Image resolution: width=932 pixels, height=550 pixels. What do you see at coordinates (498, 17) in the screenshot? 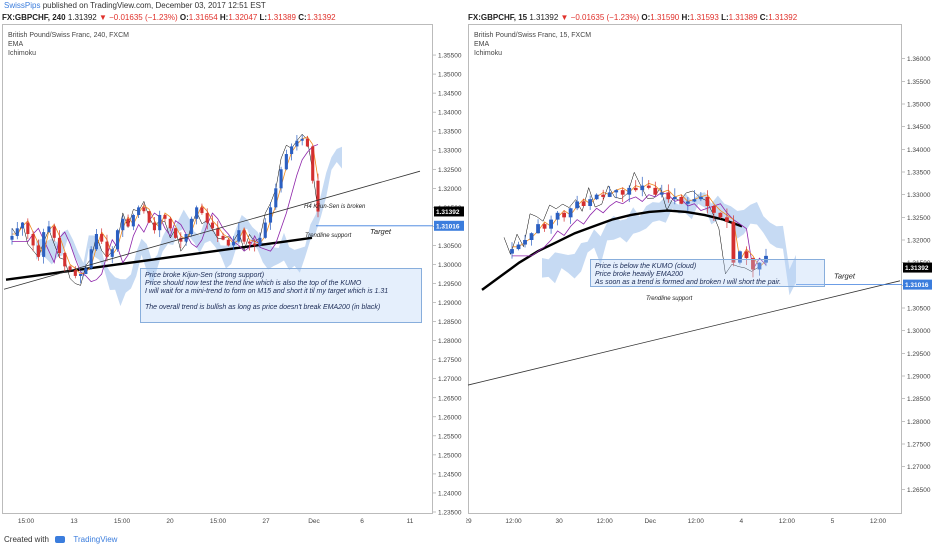
I see `symbol-line: FX:GBPCHF, 15` at bounding box center [498, 17].